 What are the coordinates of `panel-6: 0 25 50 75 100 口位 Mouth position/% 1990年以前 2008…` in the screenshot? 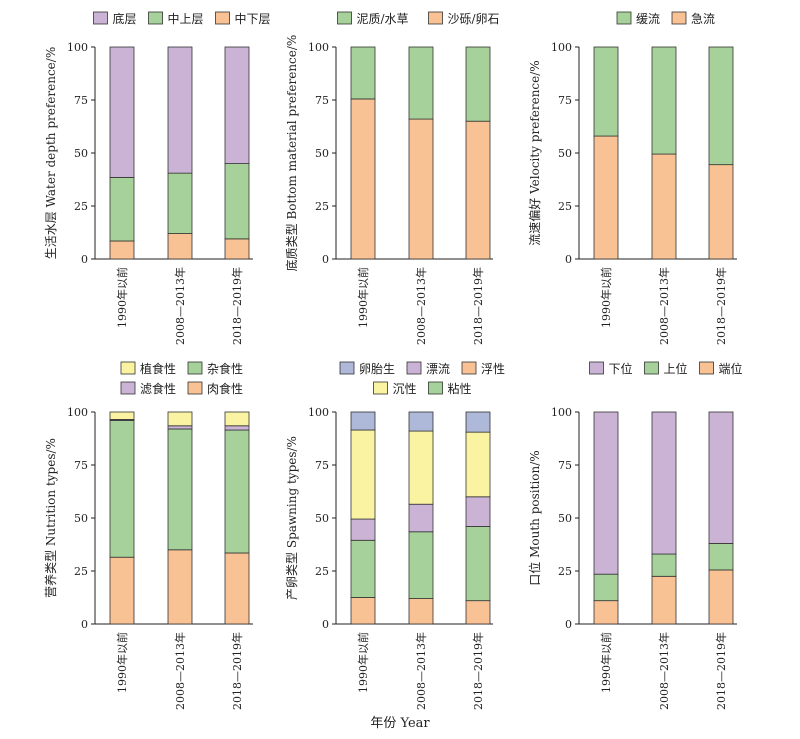 It's located at (635, 535).